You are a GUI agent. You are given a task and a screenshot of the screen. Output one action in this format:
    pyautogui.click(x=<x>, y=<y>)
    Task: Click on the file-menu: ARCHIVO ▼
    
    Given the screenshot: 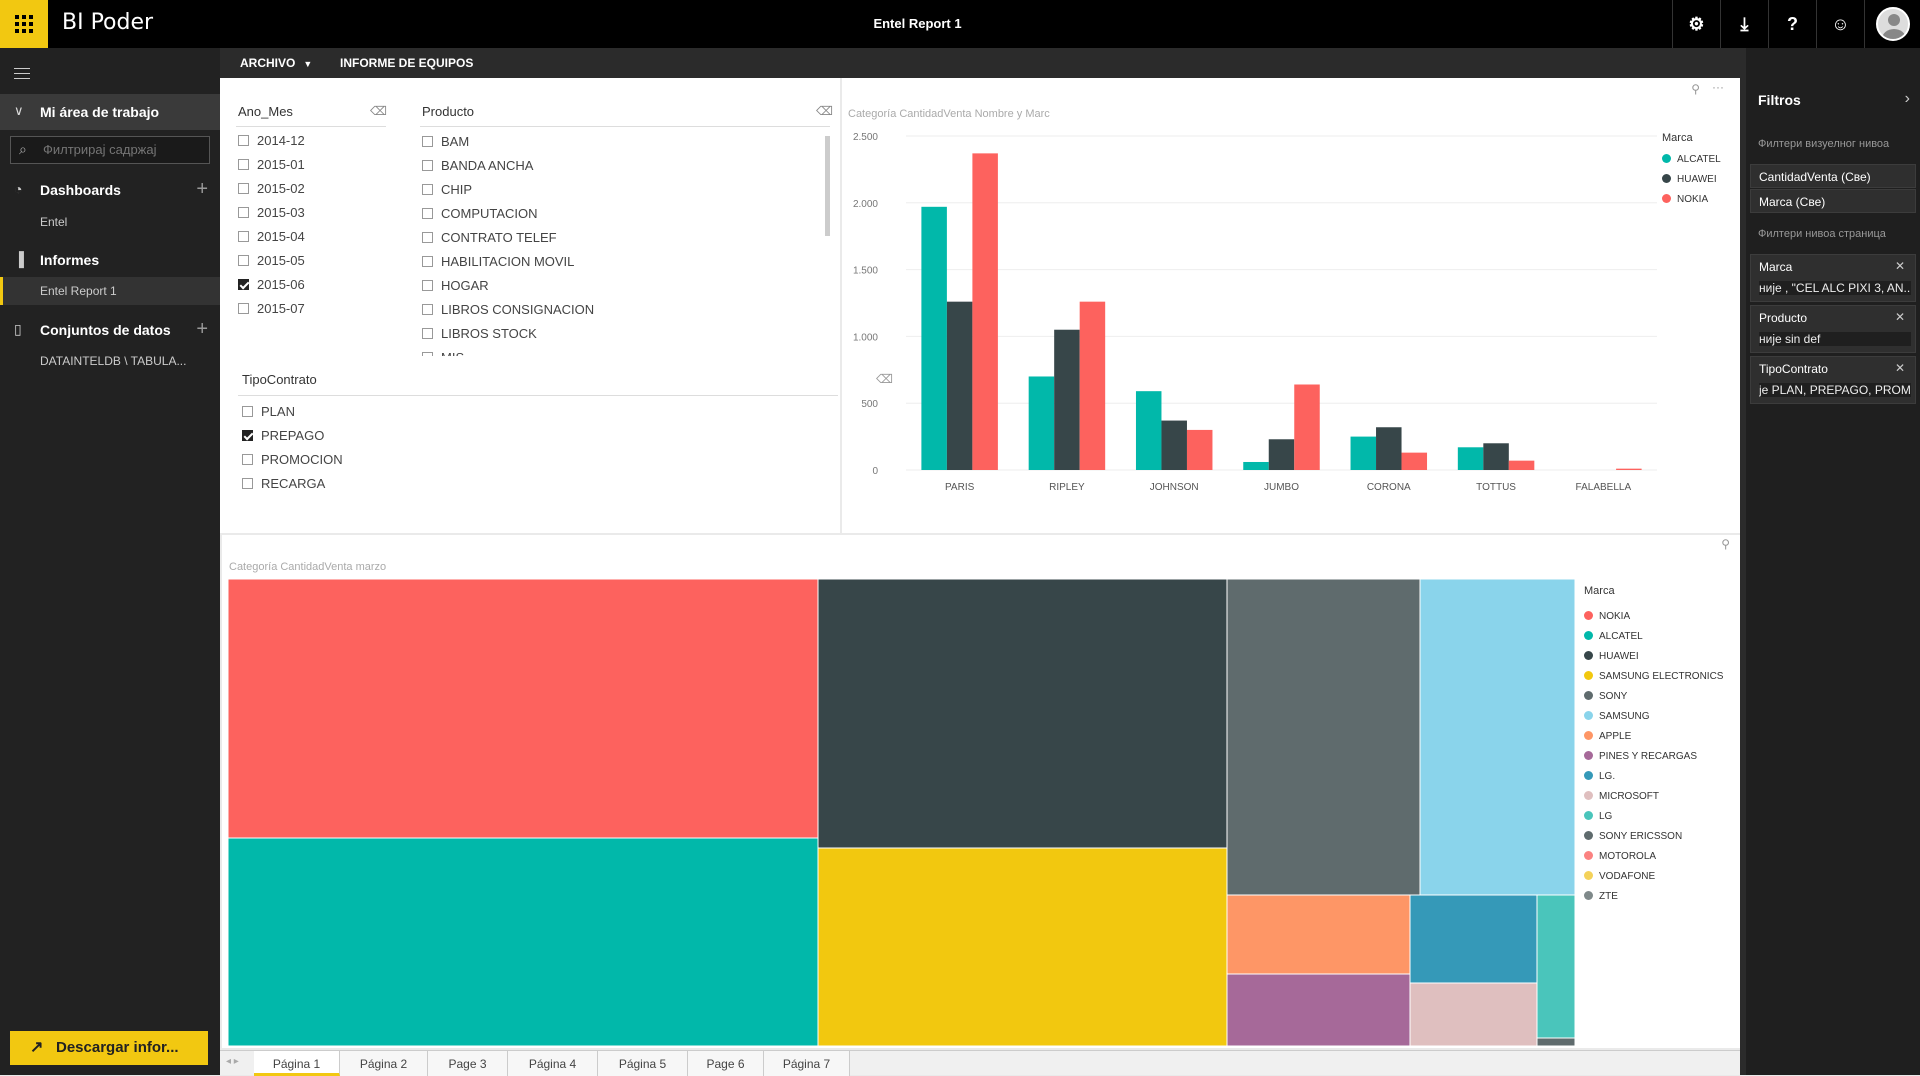 What is the action you would take?
    pyautogui.click(x=276, y=63)
    